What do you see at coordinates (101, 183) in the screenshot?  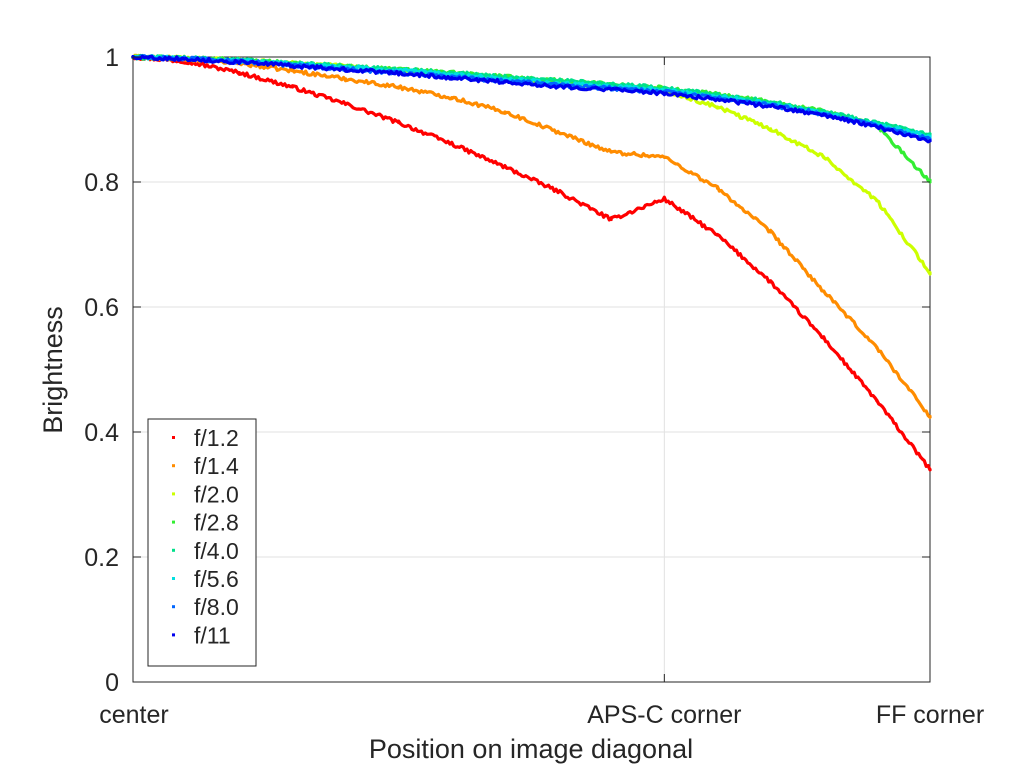 I see `y-tick-label: 0.8` at bounding box center [101, 183].